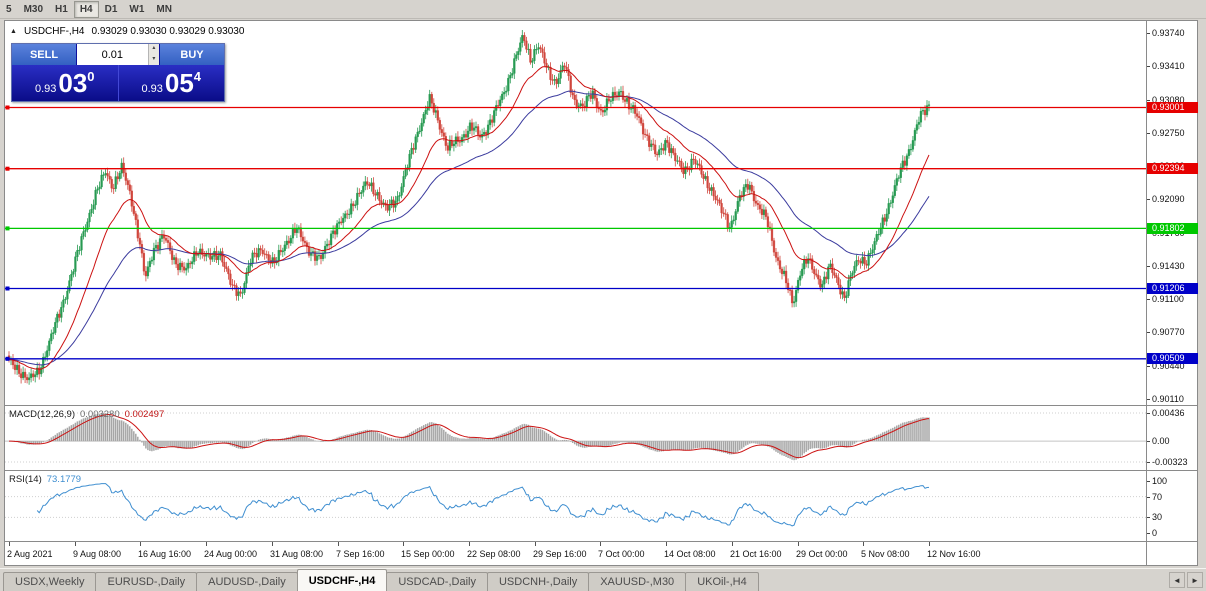 This screenshot has height=591, width=1206. Describe the element at coordinates (9, 9) in the screenshot. I see `timeframe-button-5: 5` at that location.